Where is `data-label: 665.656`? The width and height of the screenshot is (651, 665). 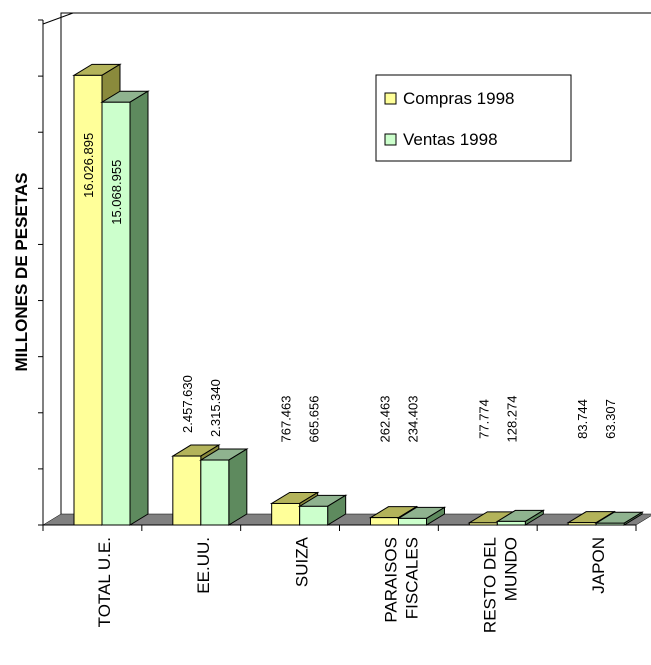
data-label: 665.656 is located at coordinates (314, 419).